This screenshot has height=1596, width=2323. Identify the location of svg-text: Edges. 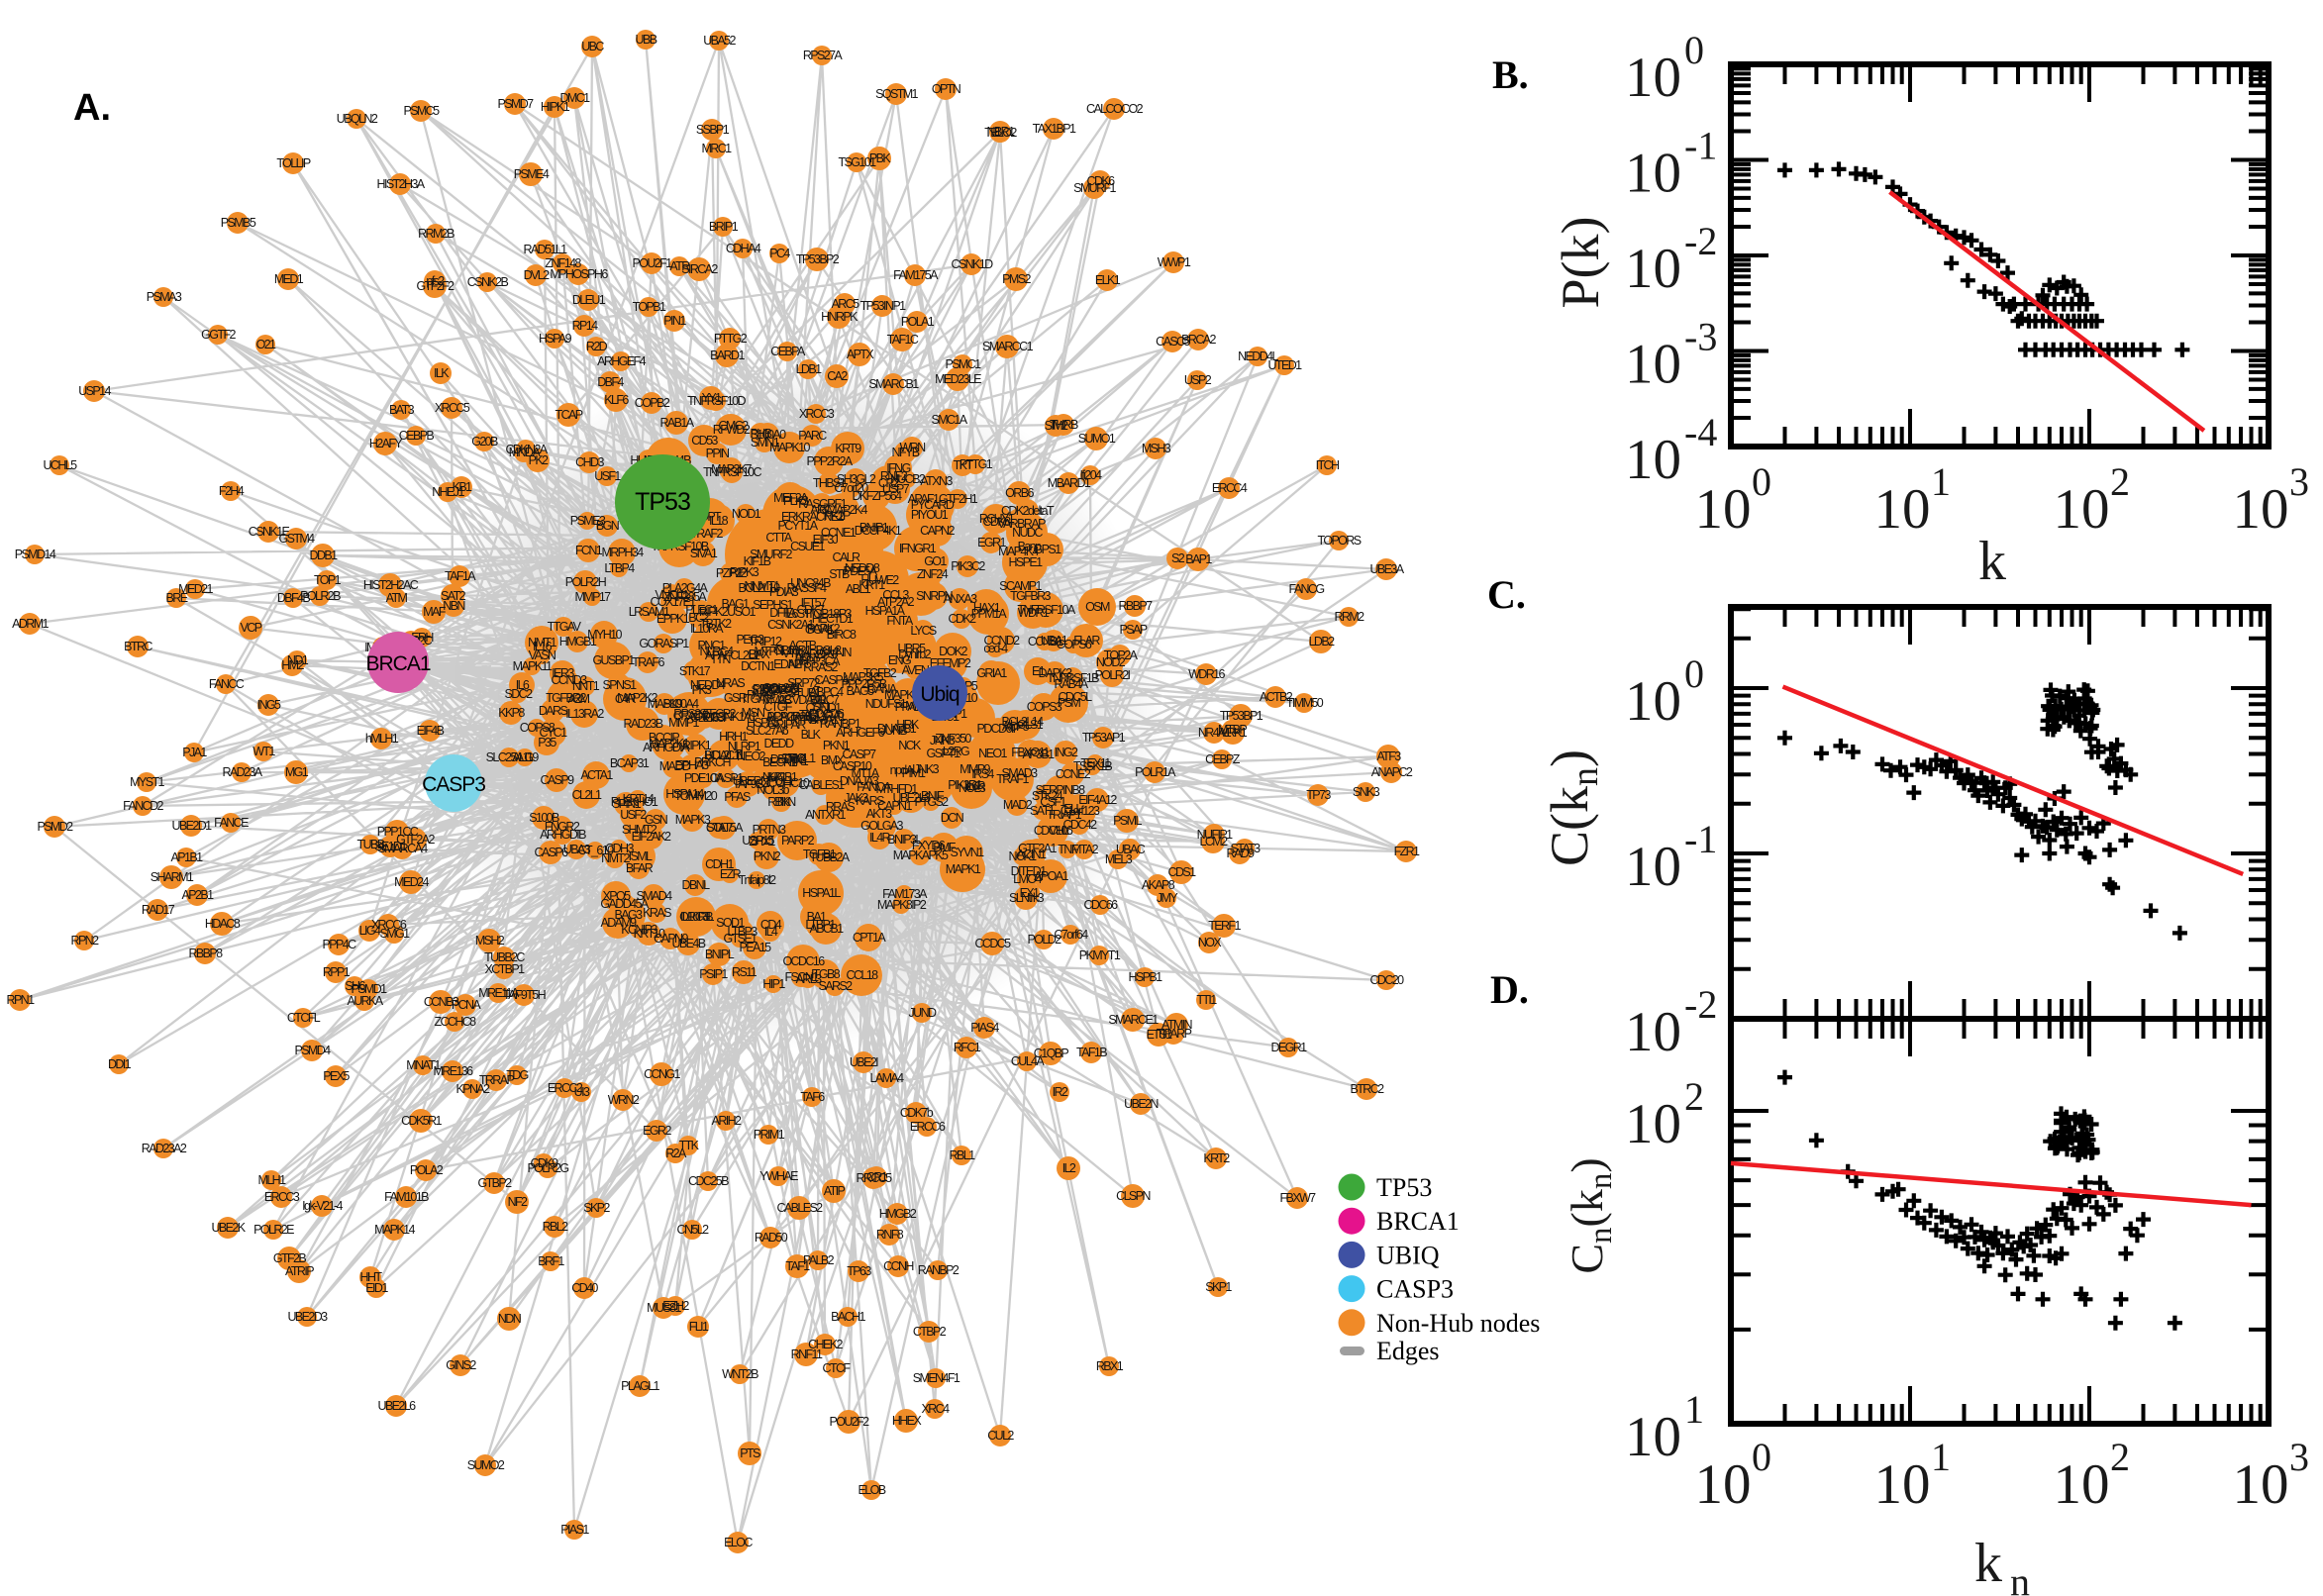
(1408, 1351).